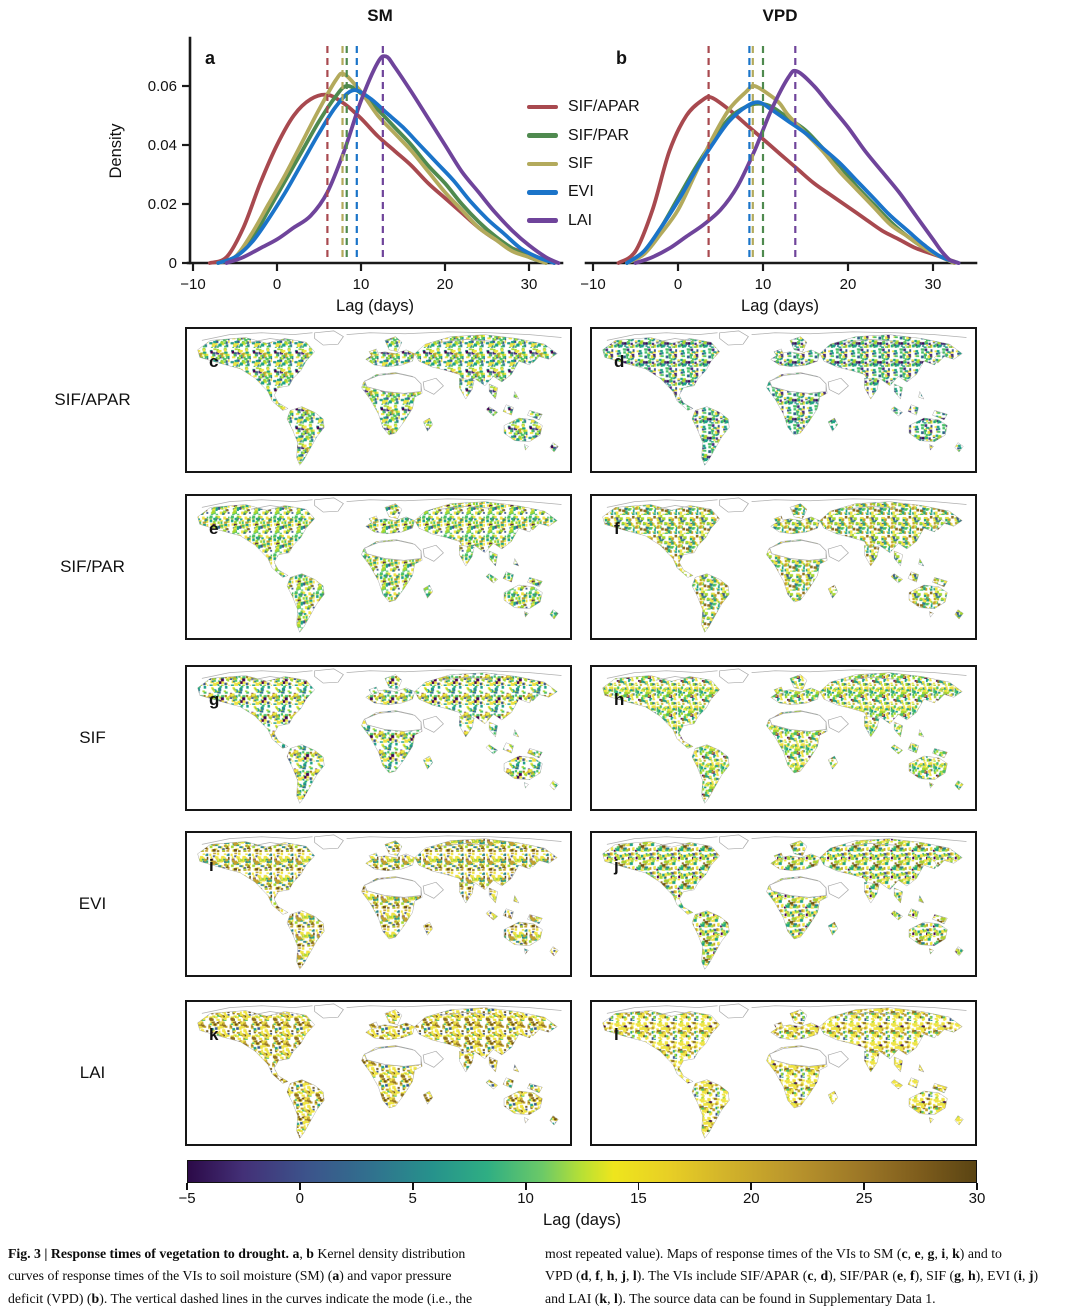 The image size is (1080, 1314). I want to click on density-curve-lai, so click(392, 159).